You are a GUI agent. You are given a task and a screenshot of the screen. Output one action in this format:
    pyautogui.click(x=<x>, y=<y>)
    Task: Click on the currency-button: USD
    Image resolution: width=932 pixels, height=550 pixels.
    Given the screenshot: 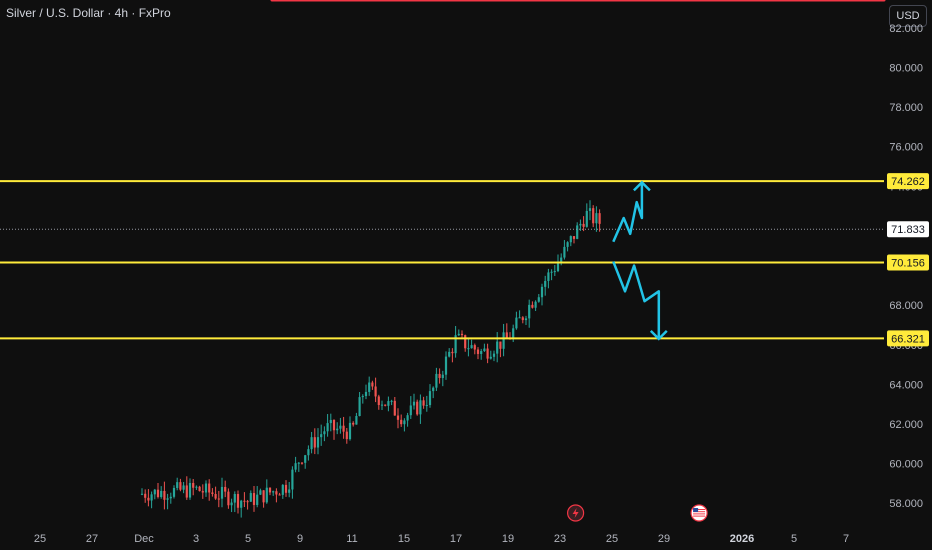 What is the action you would take?
    pyautogui.click(x=908, y=16)
    